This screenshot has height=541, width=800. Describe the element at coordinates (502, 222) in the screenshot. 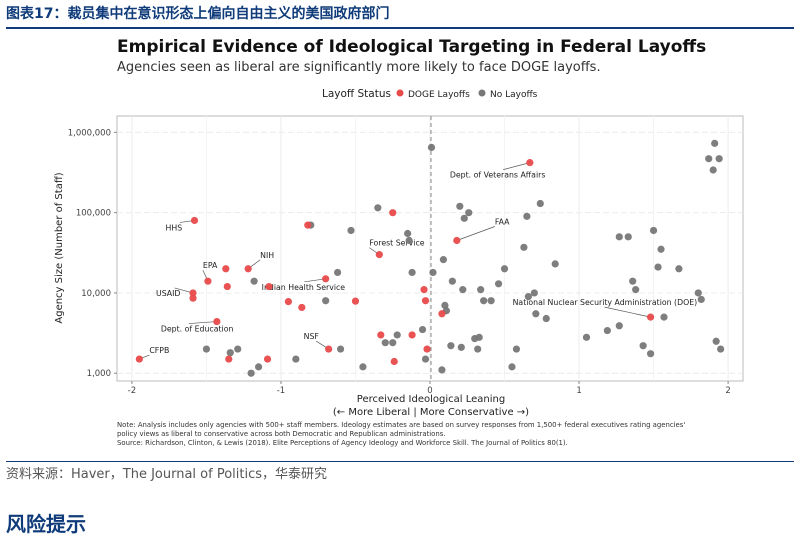

I see `annotation-label: FAA` at that location.